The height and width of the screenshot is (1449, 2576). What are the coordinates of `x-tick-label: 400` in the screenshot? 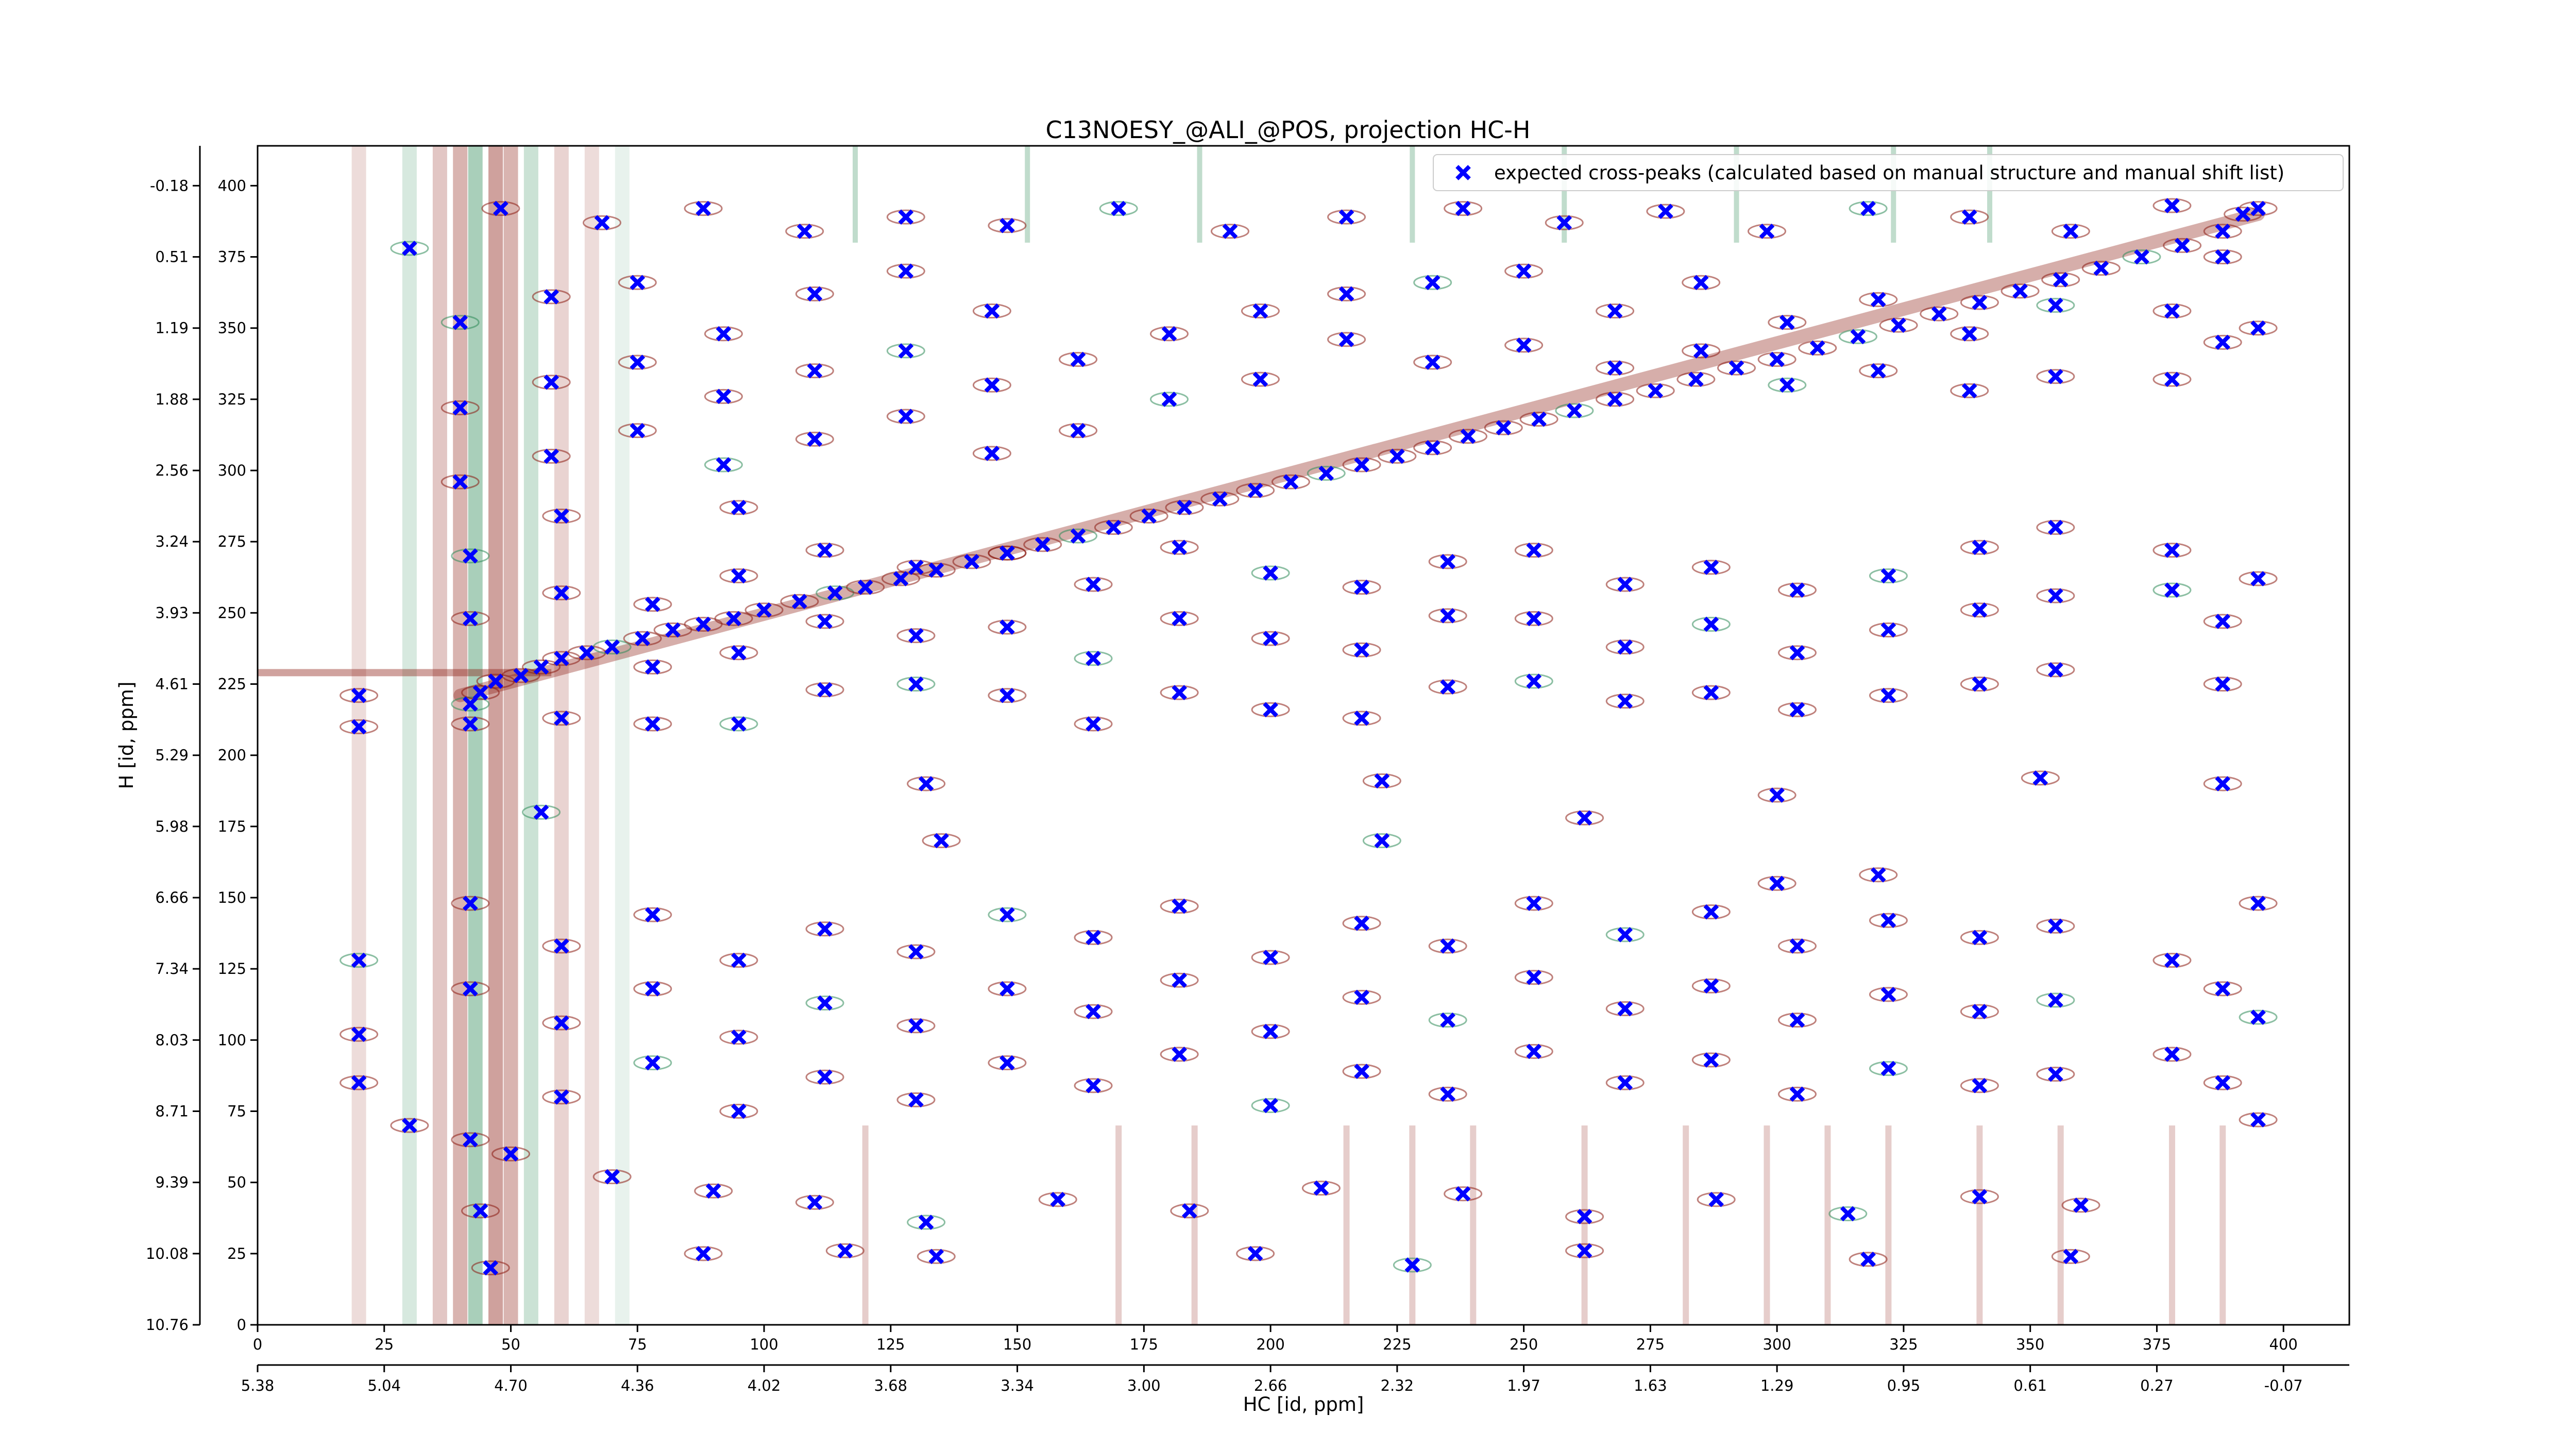 It's located at (2283, 1344).